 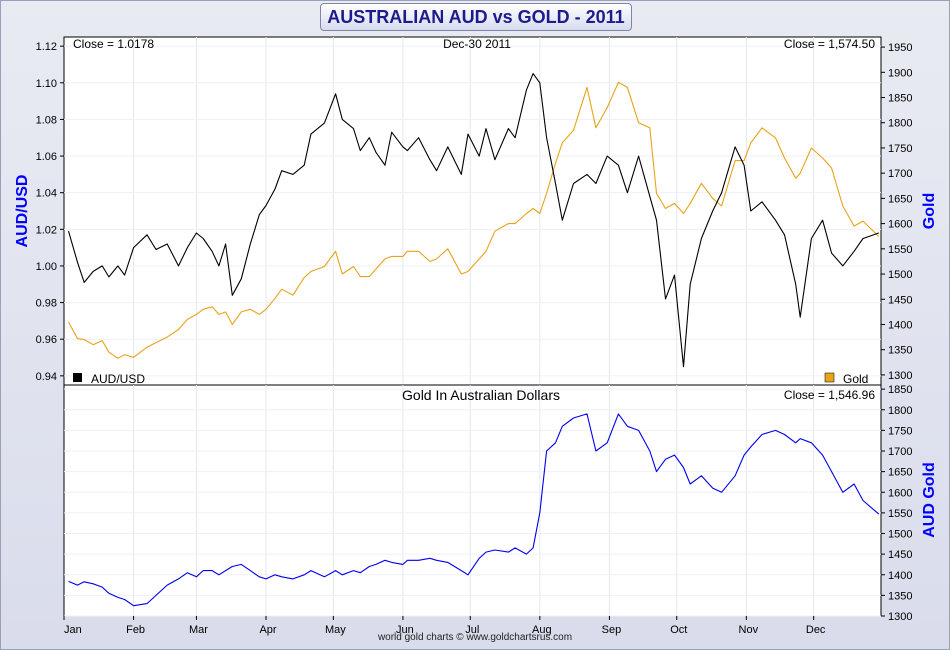 What do you see at coordinates (46, 340) in the screenshot?
I see `y-tick-label-left: 0.96` at bounding box center [46, 340].